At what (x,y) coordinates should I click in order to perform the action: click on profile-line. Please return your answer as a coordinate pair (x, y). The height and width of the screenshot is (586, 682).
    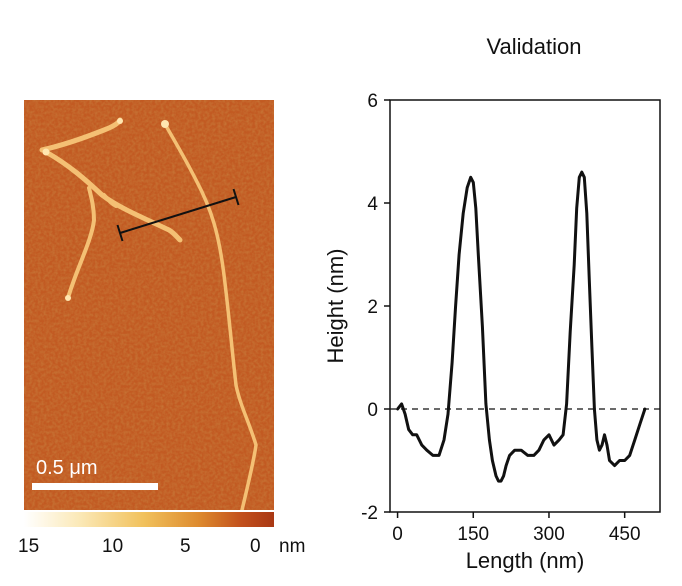
    Looking at the image, I should click on (178, 215).